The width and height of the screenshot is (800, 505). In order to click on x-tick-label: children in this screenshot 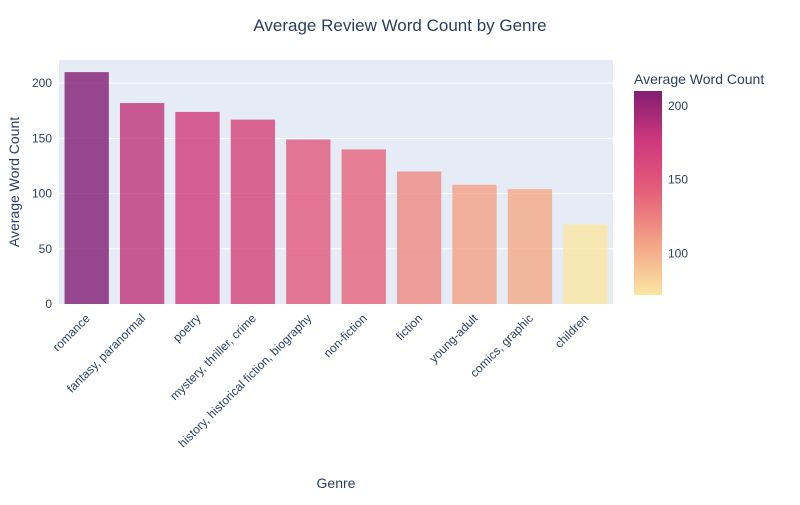, I will do `click(572, 331)`.